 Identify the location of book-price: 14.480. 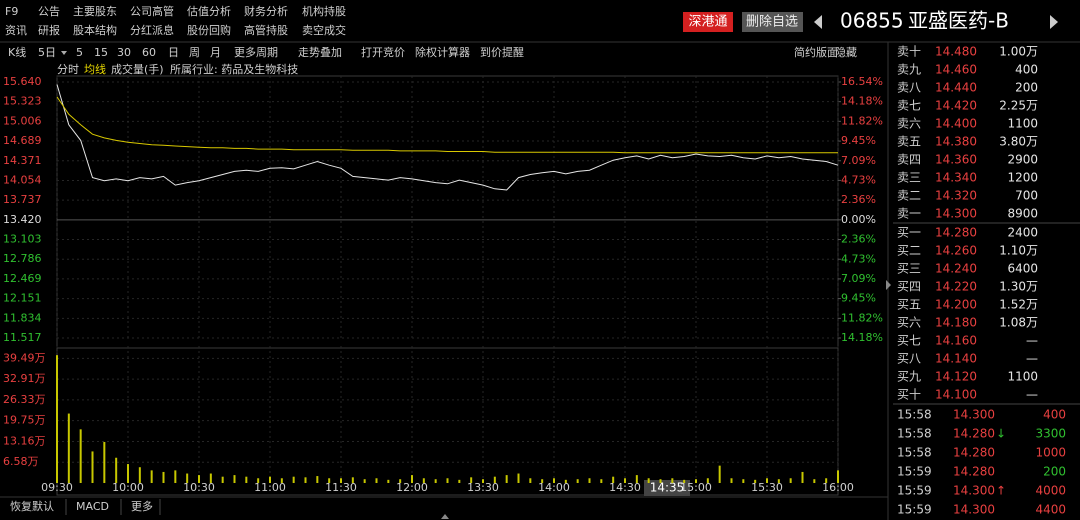
(956, 52).